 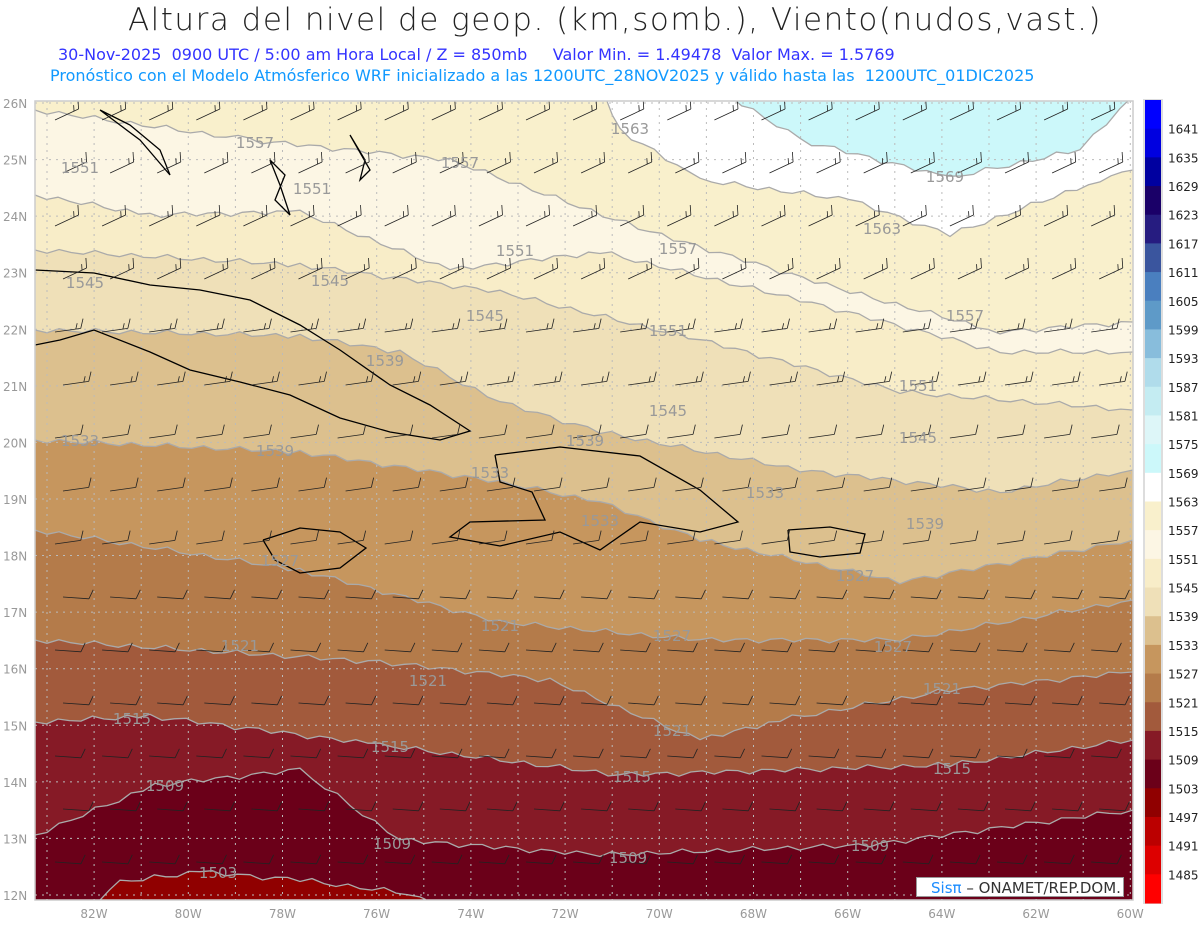 I want to click on contour-label: 1515, so click(x=390, y=747).